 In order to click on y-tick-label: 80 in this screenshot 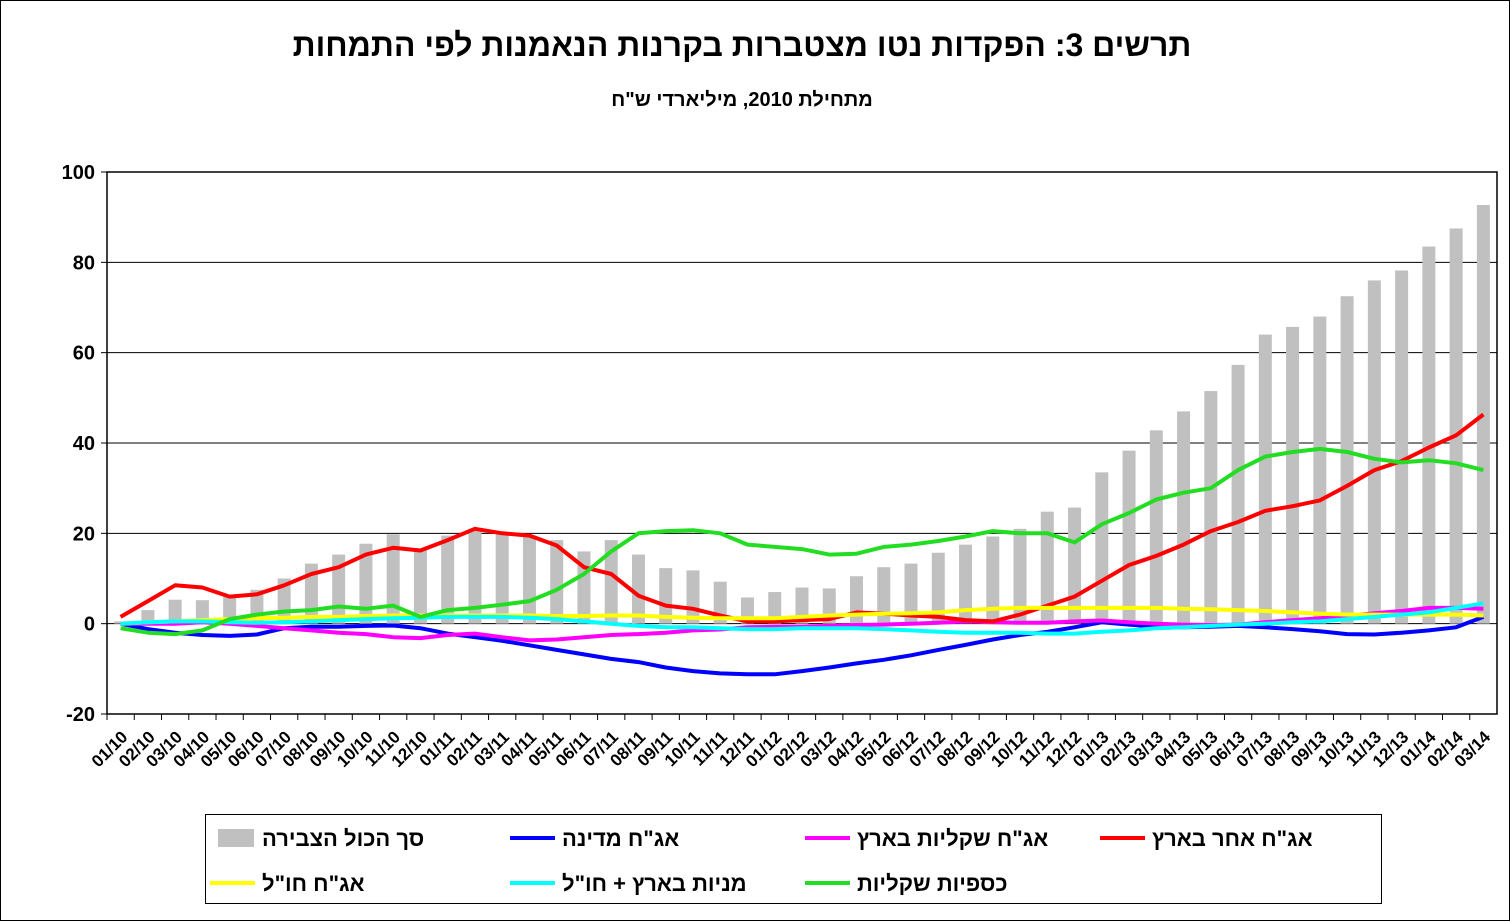, I will do `click(84, 263)`.